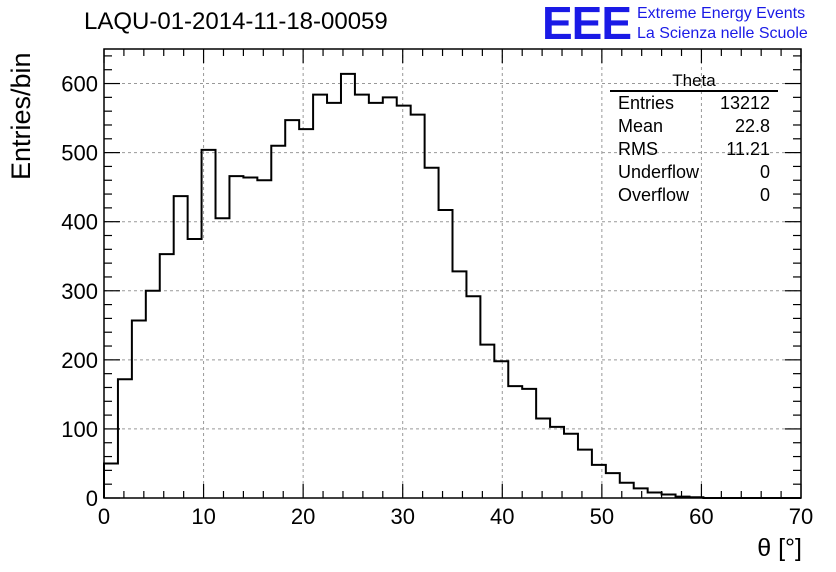 The height and width of the screenshot is (572, 836). I want to click on y-tick-label: 500, so click(79, 153).